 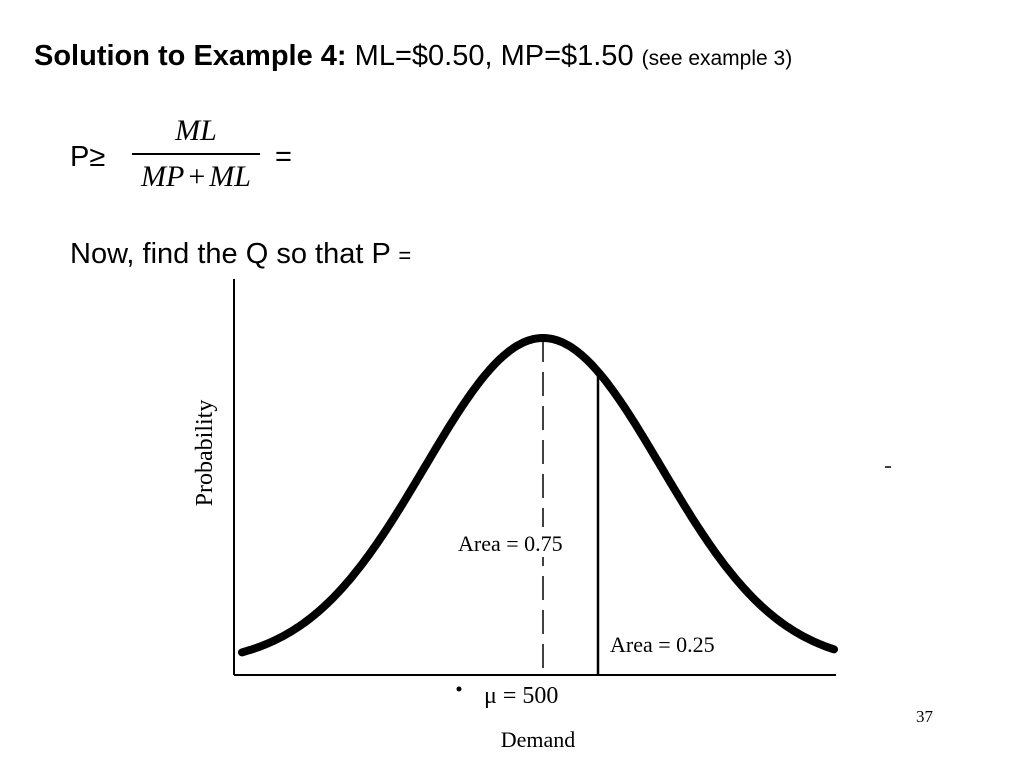 I want to click on title-values: ML=$0.50, MP=$1.50, so click(x=494, y=56).